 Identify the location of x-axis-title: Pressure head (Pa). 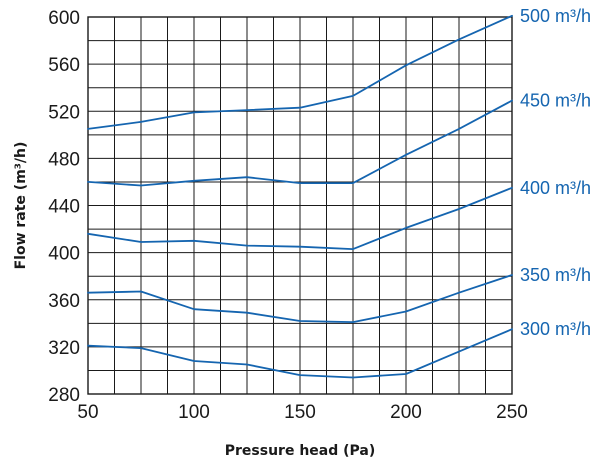
(300, 451).